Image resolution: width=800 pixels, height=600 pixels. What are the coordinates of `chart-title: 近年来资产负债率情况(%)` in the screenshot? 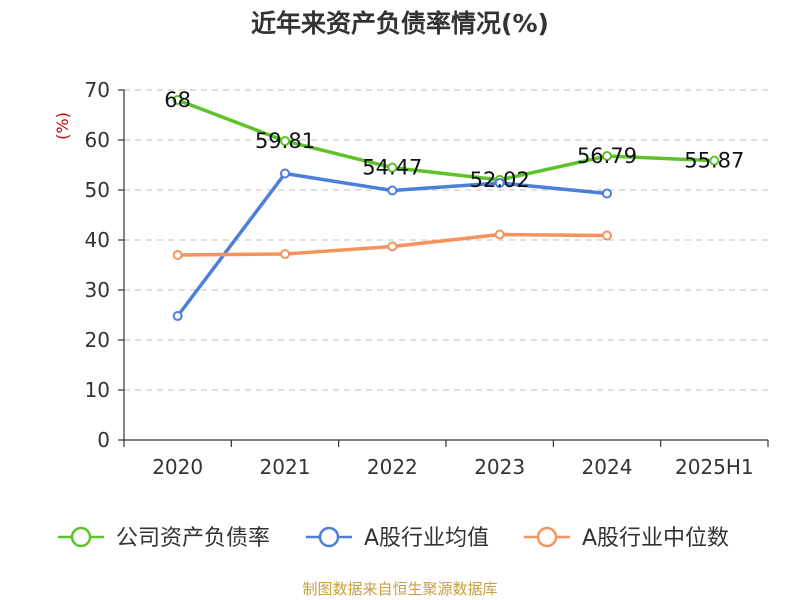 It's located at (400, 23).